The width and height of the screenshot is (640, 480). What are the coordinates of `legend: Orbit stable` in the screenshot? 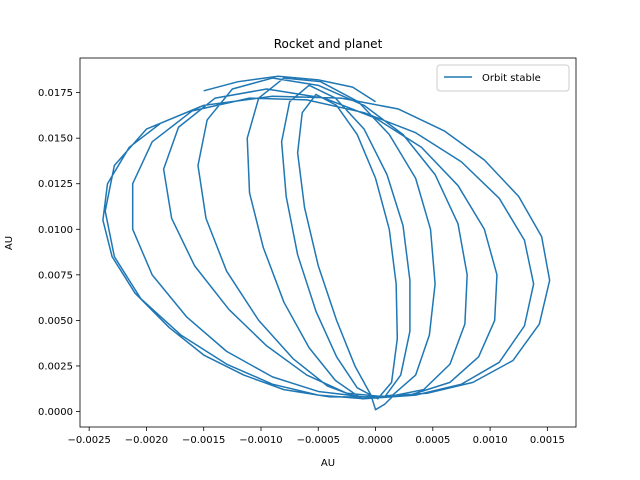 It's located at (503, 78).